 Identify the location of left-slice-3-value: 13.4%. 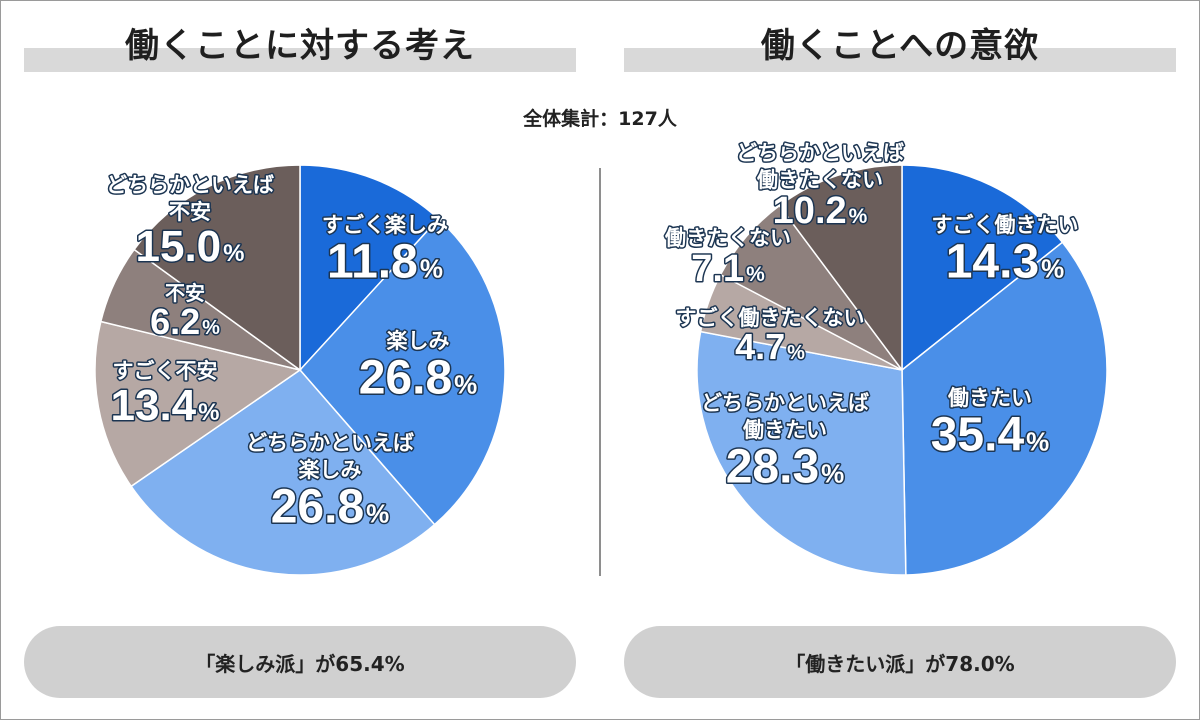
(165, 405).